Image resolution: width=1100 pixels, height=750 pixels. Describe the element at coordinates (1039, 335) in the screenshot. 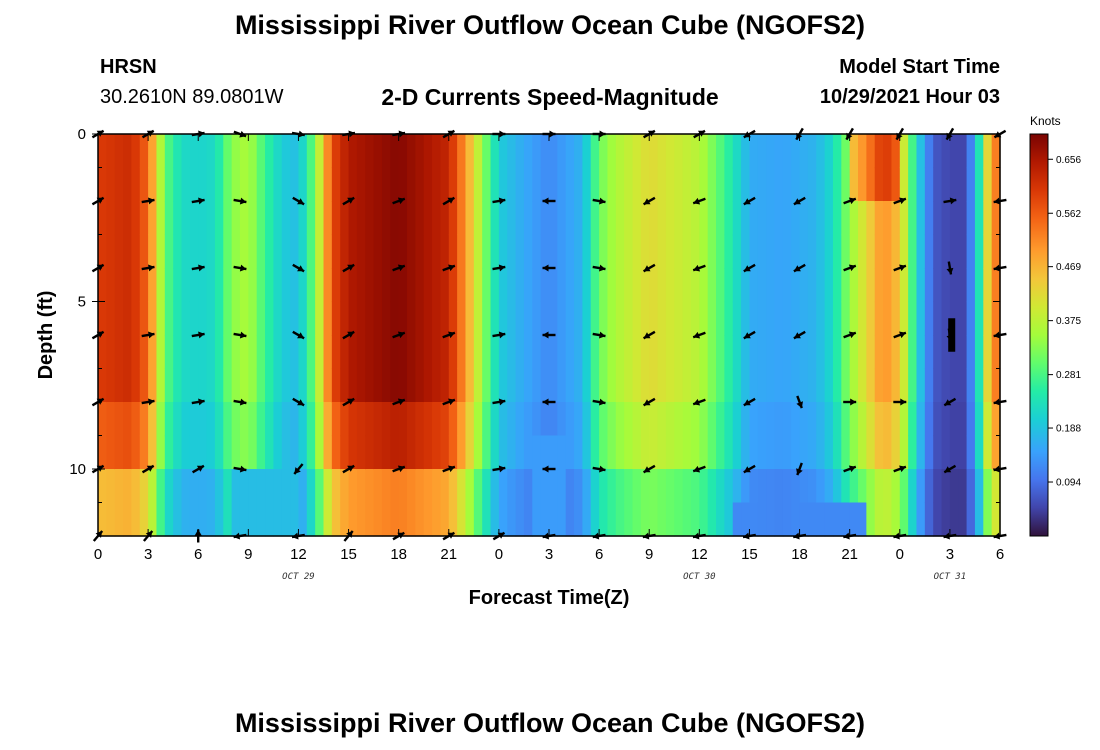

I see `colorbar-bar` at that location.